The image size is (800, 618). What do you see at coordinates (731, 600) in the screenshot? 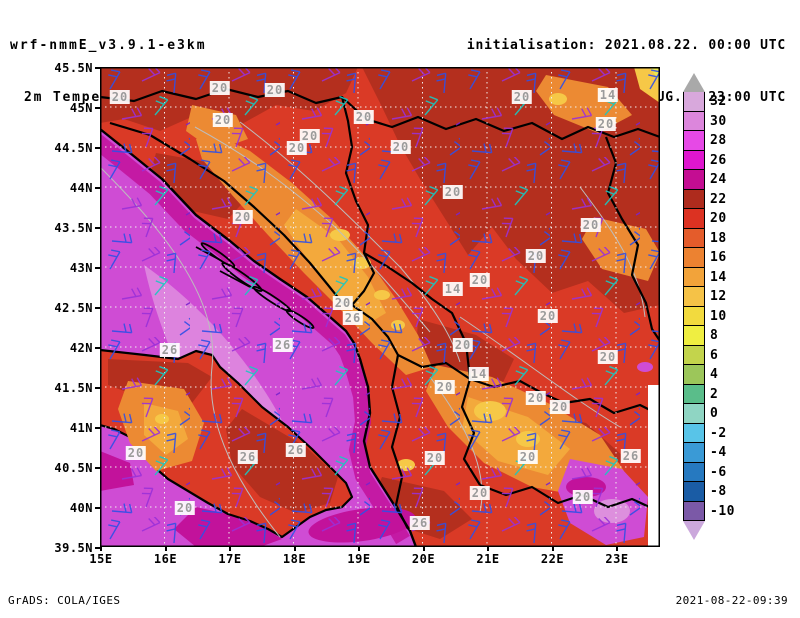
I see `creation-timestamp: 2021-08-22-09:39` at bounding box center [731, 600].